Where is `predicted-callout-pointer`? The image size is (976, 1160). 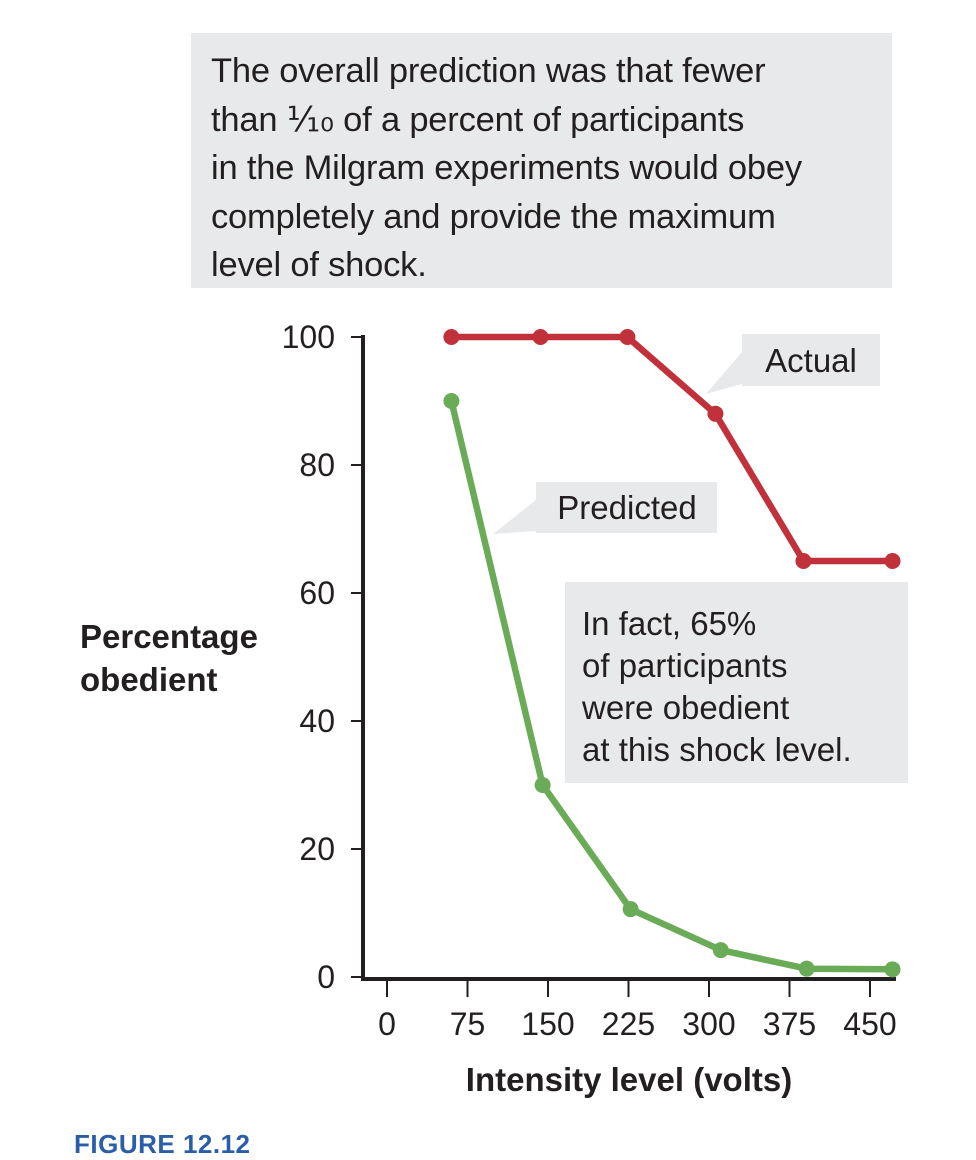
predicted-callout-pointer is located at coordinates (514, 517).